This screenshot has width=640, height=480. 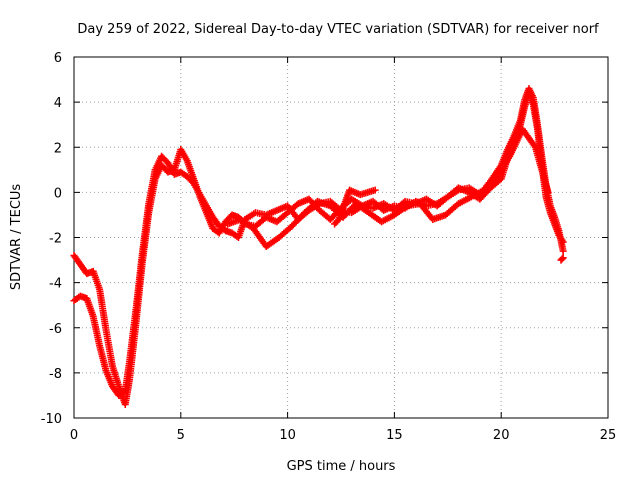 What do you see at coordinates (449, 225) in the screenshot?
I see `series-track-d` at bounding box center [449, 225].